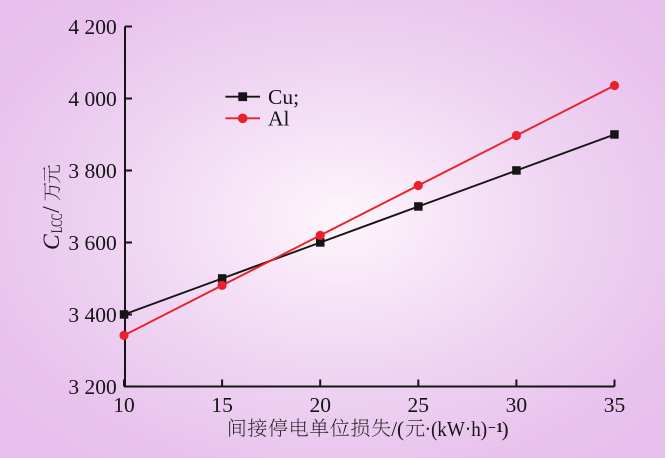  What do you see at coordinates (92, 243) in the screenshot?
I see `svg-text: 3 600` at bounding box center [92, 243].